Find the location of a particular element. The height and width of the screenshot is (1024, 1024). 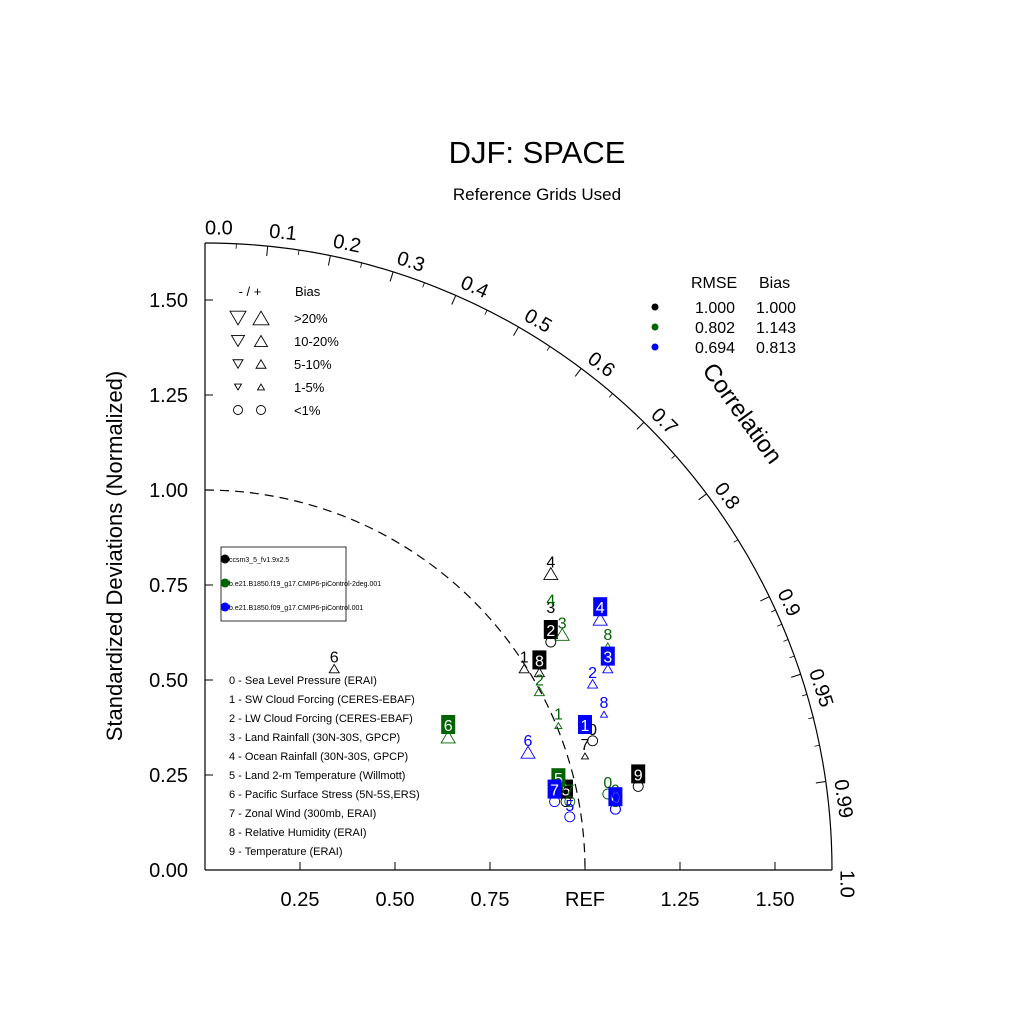

y-tick-label: 1.50 is located at coordinates (168, 301).